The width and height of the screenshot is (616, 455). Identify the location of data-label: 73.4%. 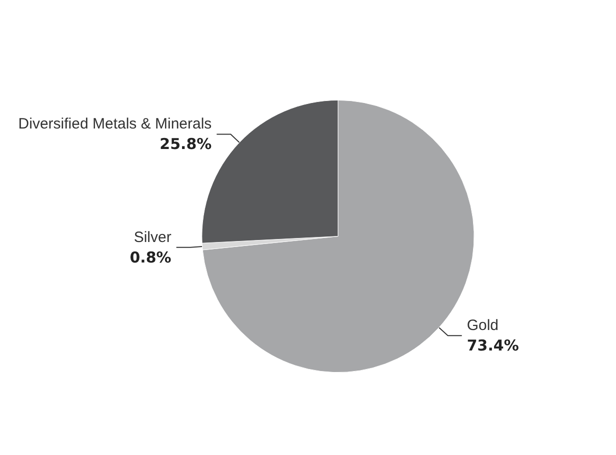
(492, 345).